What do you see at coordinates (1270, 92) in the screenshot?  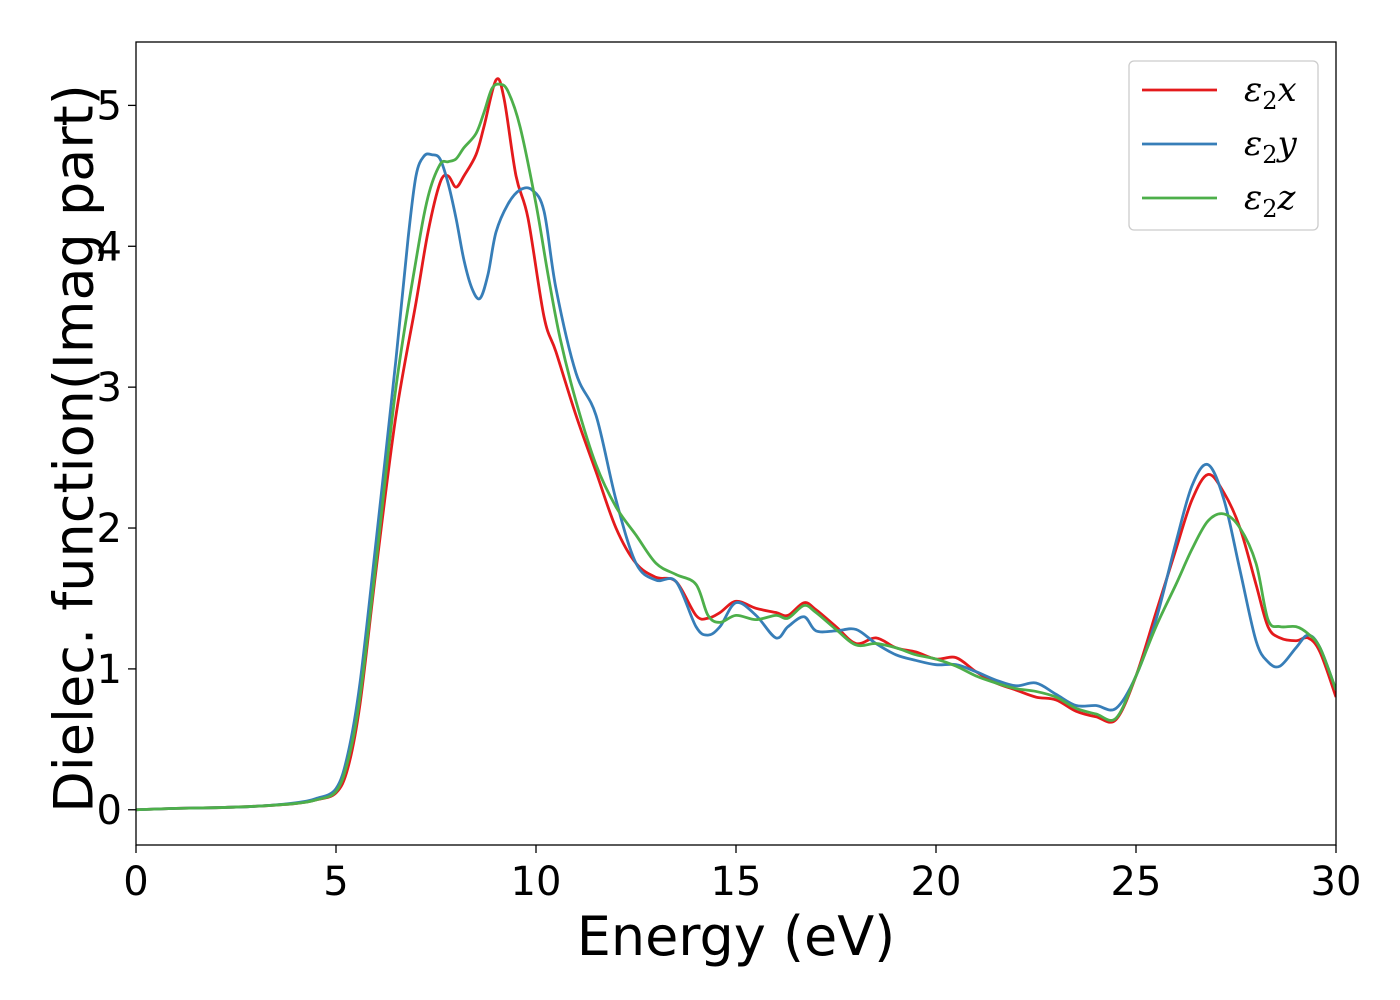 I see `legend-label-x: ε2x` at bounding box center [1270, 92].